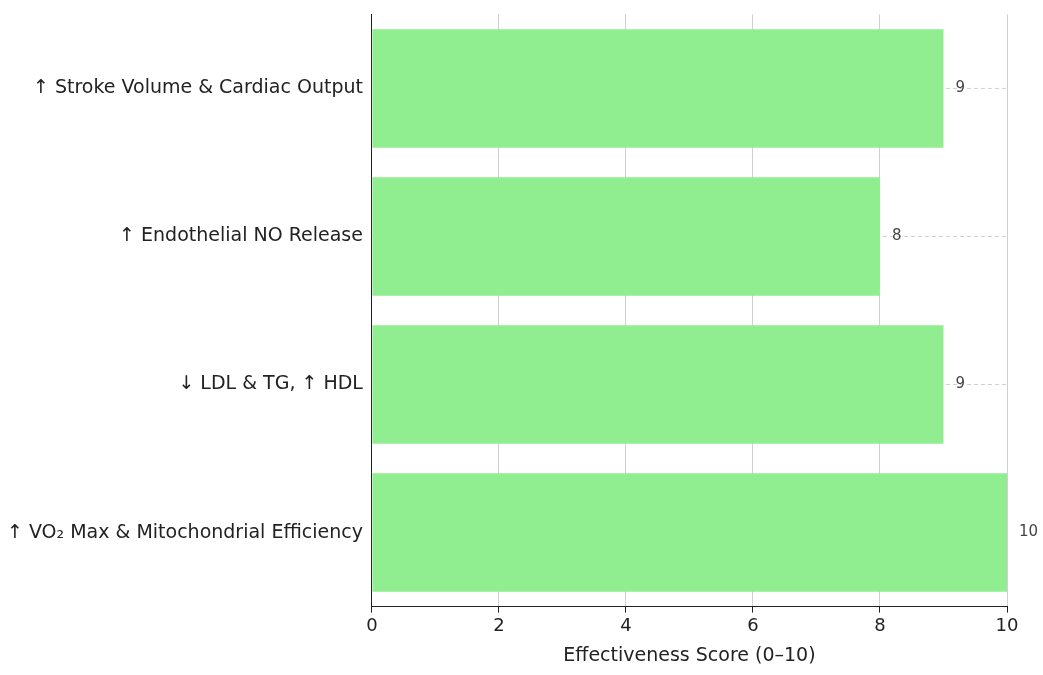  What do you see at coordinates (499, 625) in the screenshot?
I see `x-tick-label: 2` at bounding box center [499, 625].